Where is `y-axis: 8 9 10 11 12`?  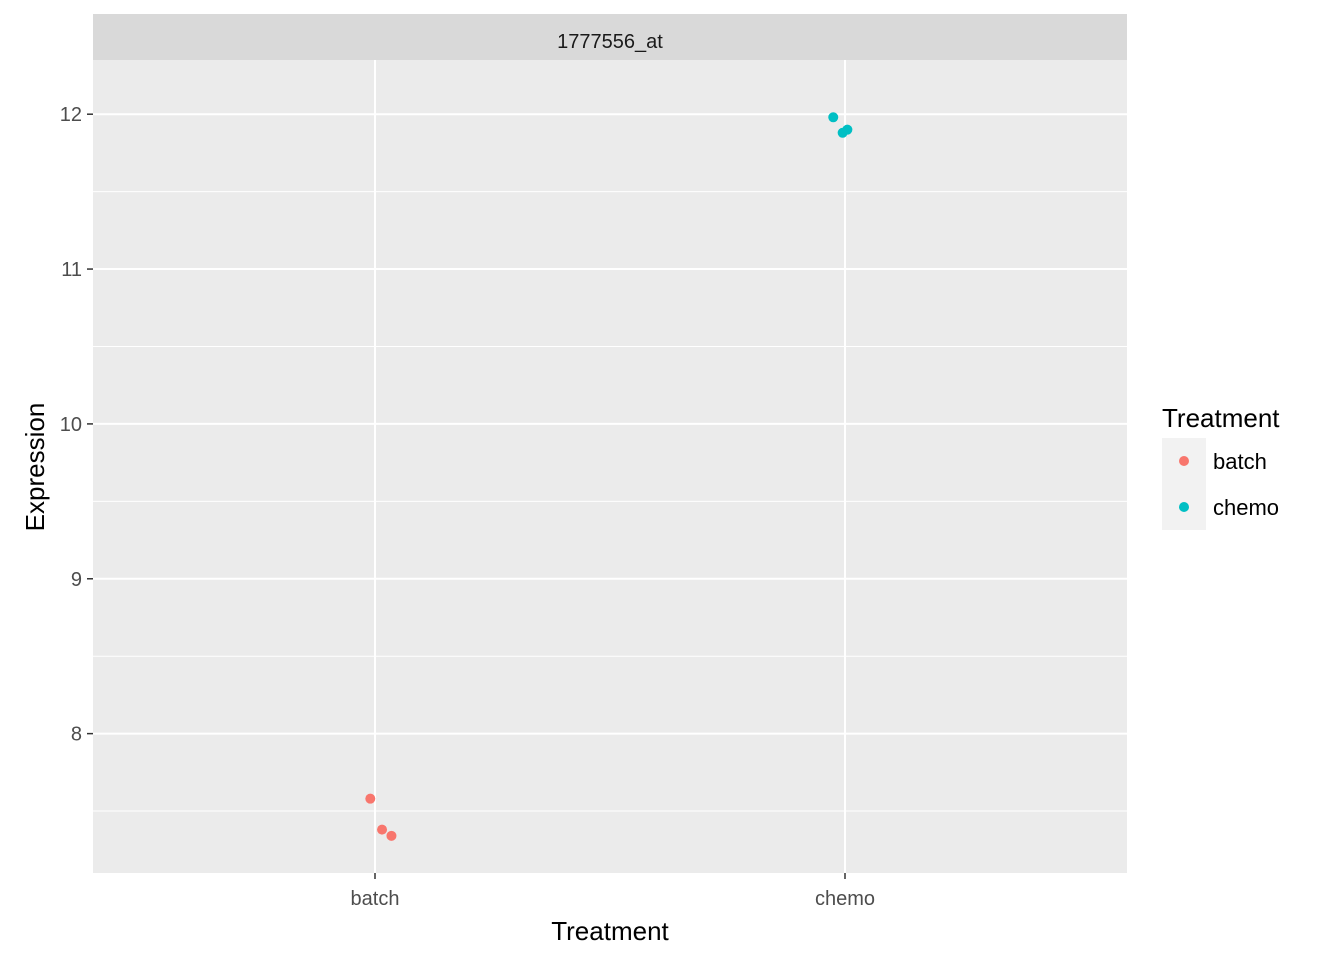 y-axis: 8 9 10 11 12 is located at coordinates (76, 425).